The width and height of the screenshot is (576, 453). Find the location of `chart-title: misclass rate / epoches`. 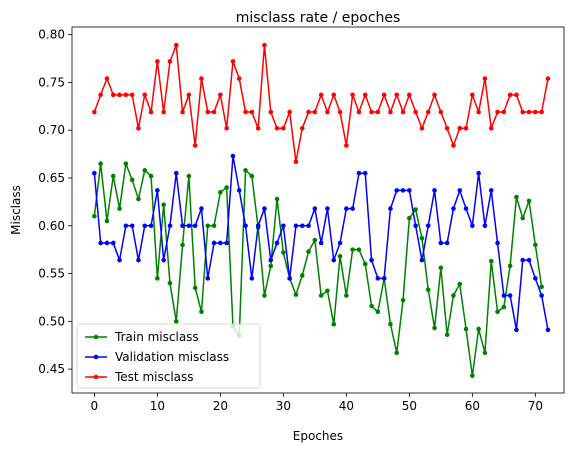

chart-title: misclass rate / epoches is located at coordinates (318, 18).